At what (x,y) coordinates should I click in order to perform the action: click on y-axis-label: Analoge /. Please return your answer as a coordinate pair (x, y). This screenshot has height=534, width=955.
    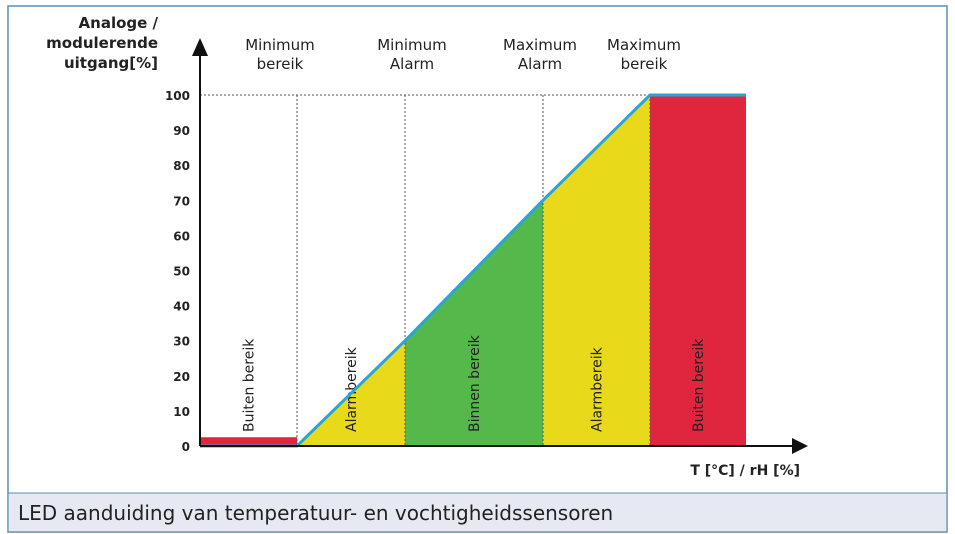
    Looking at the image, I should click on (119, 23).